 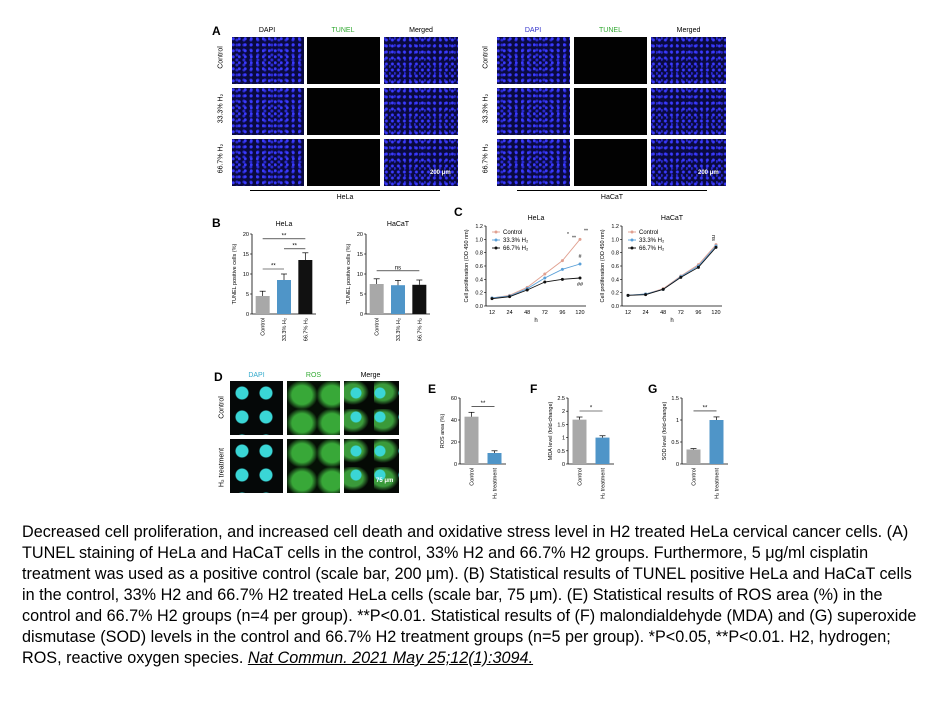 I want to click on caption-citation: Nat Commun. 2021 May 25;12(1):3094., so click(x=390, y=658).